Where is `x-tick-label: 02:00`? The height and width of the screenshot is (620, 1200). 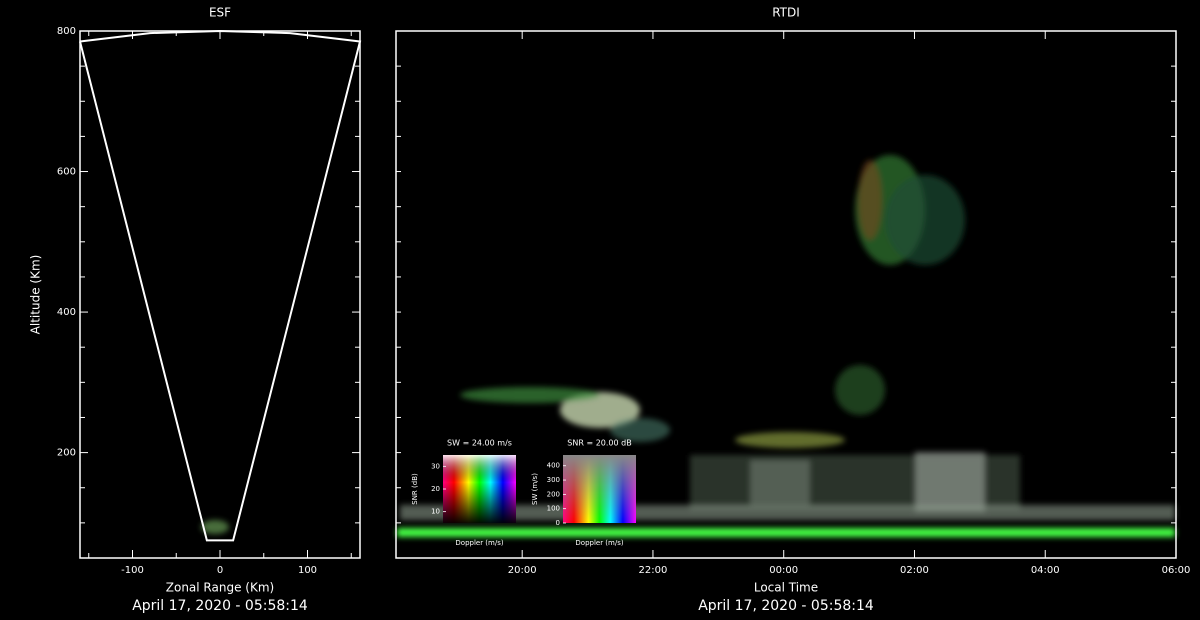
x-tick-label: 02:00 is located at coordinates (914, 570).